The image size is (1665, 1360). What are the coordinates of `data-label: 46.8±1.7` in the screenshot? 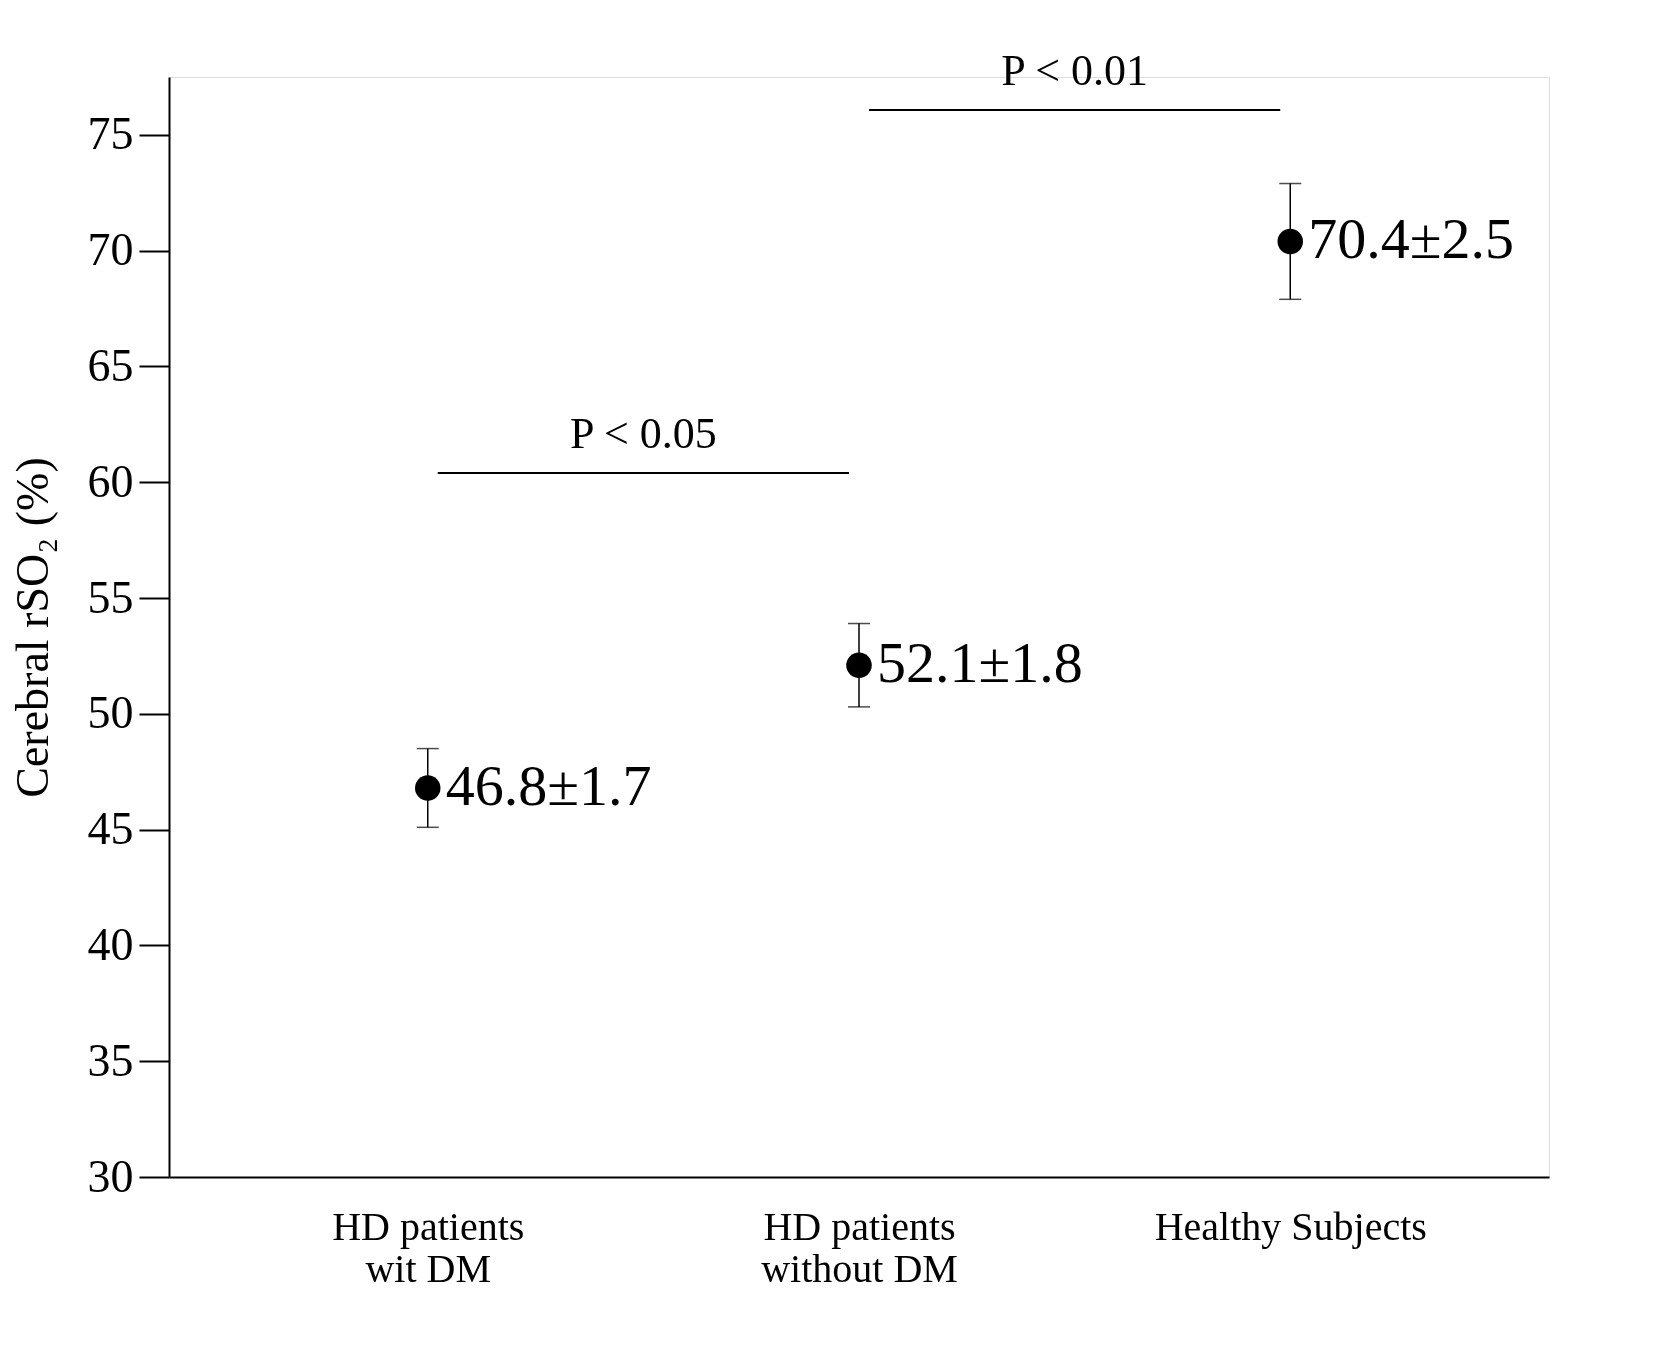 It's located at (548, 785).